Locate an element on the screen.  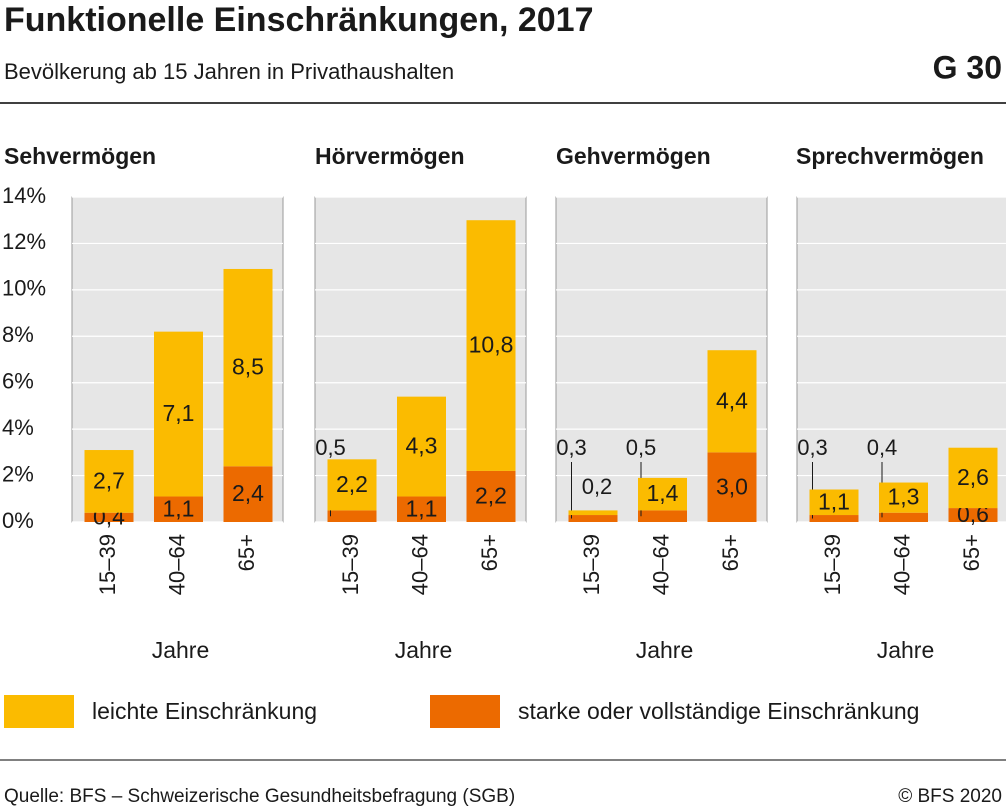
copyright: © BFS 2020 is located at coordinates (950, 796).